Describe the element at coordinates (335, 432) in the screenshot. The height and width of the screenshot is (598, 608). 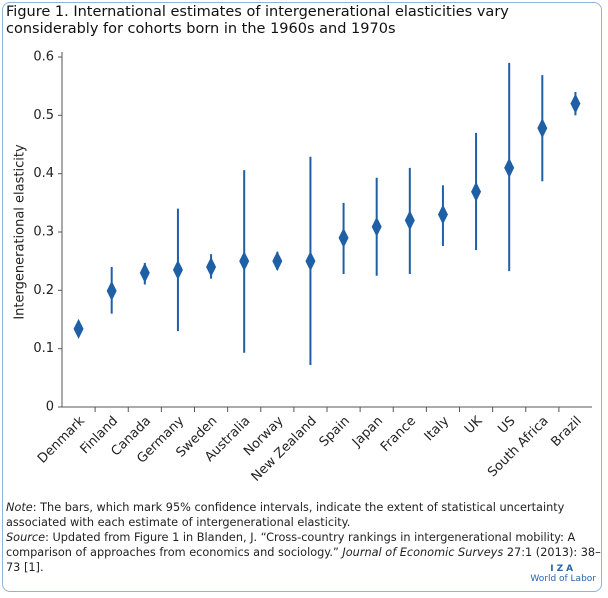
I see `x-tick-label: Spain` at that location.